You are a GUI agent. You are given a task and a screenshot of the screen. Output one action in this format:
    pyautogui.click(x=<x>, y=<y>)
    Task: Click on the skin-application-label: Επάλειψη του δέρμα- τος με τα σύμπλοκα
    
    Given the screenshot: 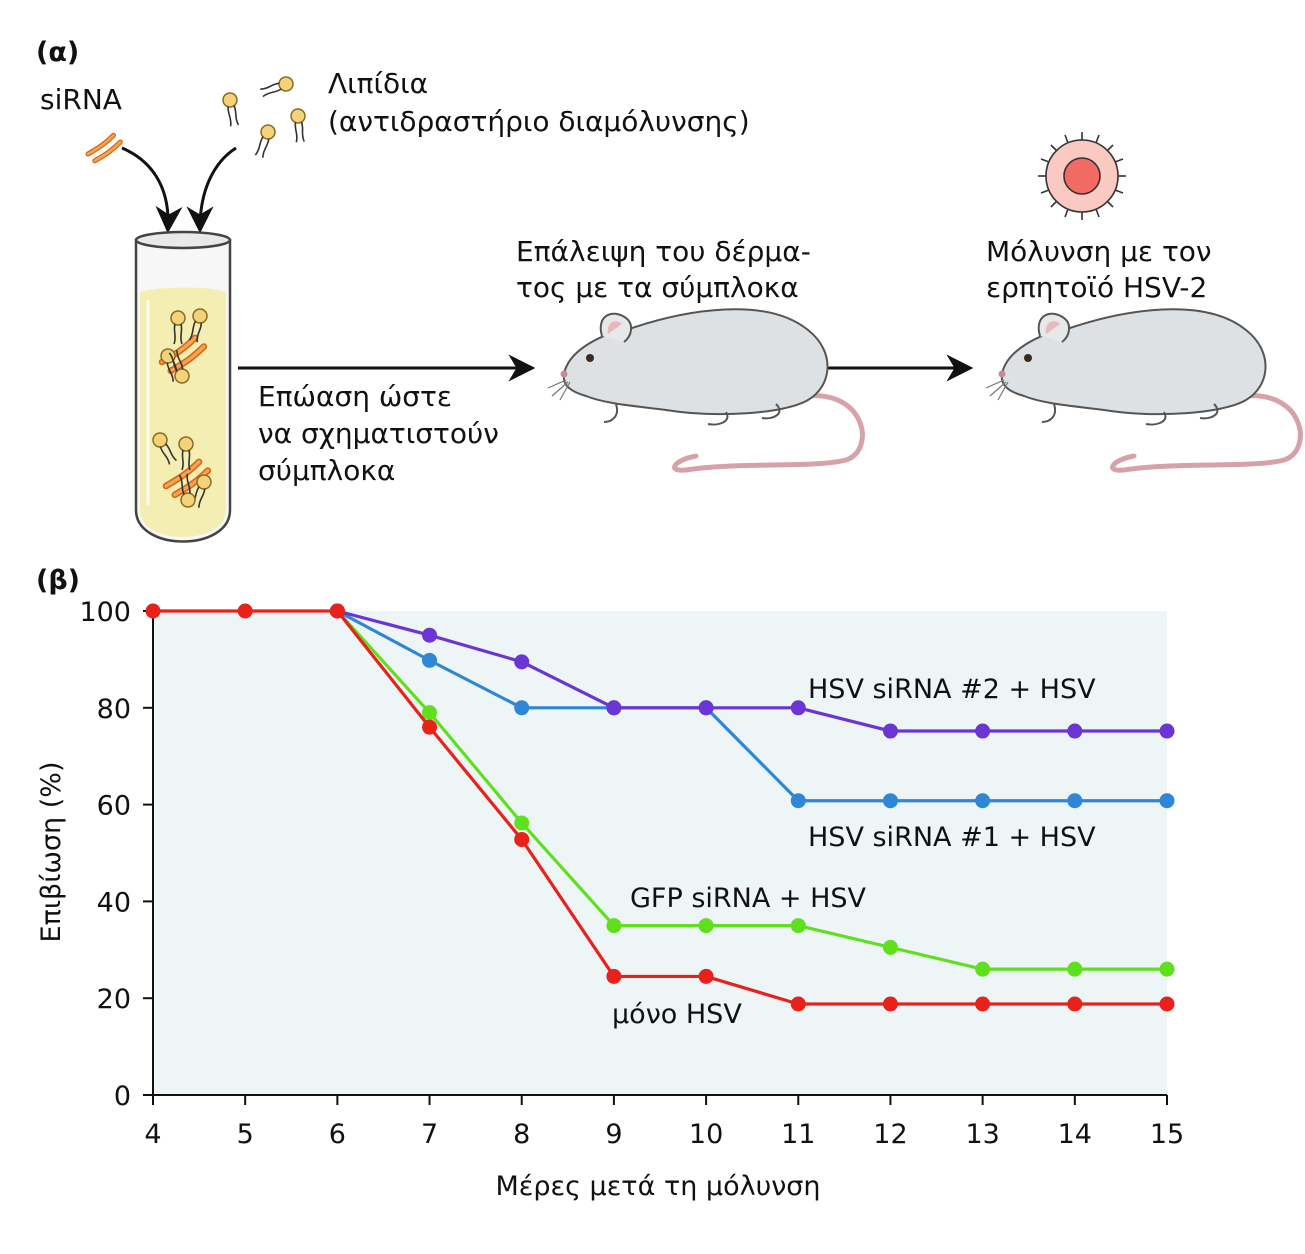 What is the action you would take?
    pyautogui.click(x=663, y=270)
    